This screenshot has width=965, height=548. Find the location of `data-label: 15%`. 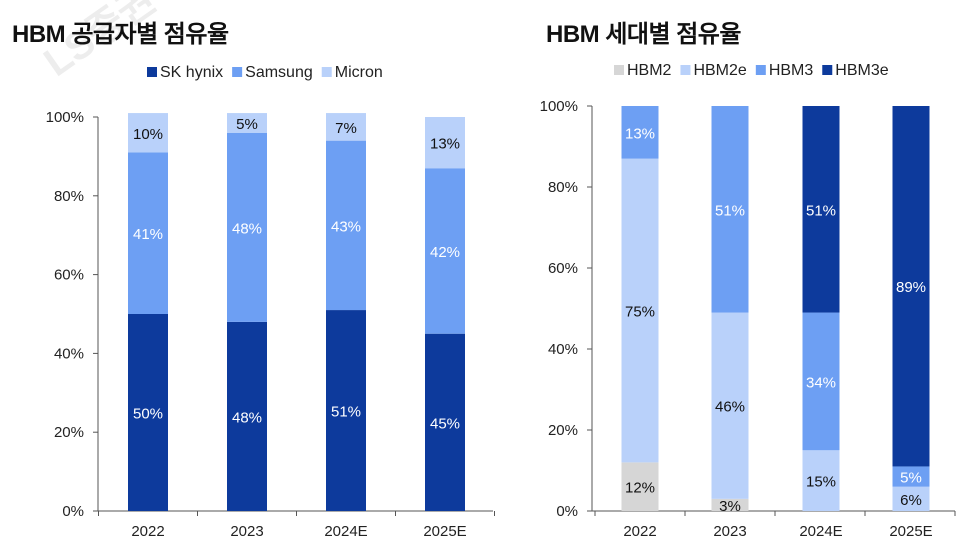

data-label: 15% is located at coordinates (821, 482).